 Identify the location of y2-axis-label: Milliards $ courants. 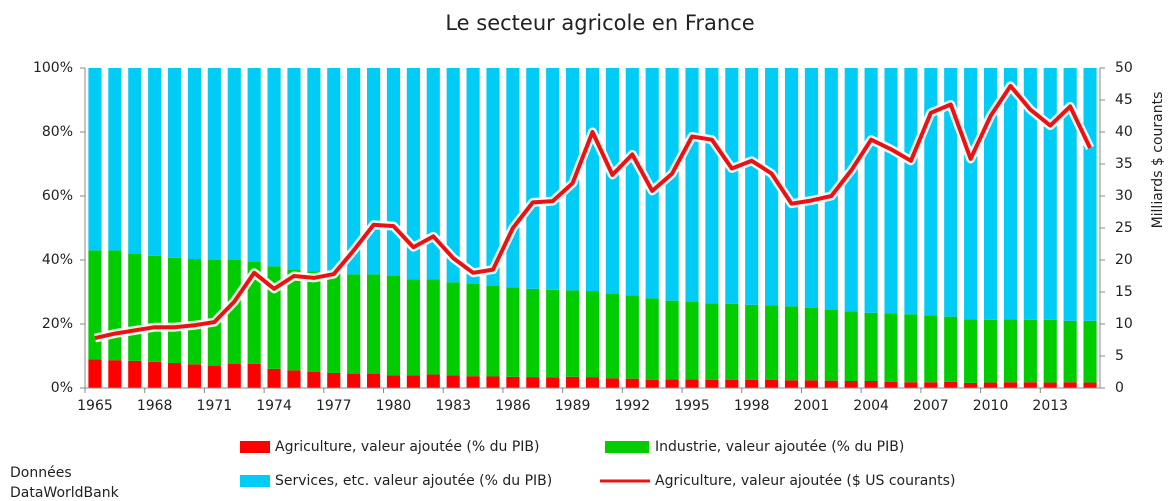
(1158, 160).